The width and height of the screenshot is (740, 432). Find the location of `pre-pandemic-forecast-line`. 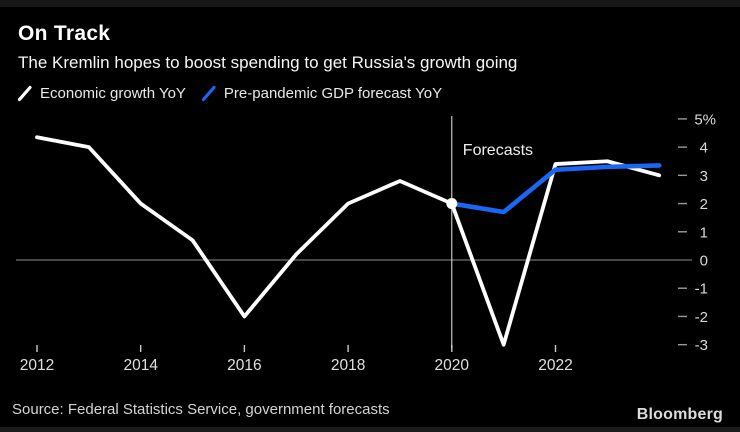

pre-pandemic-forecast-line is located at coordinates (555, 189).